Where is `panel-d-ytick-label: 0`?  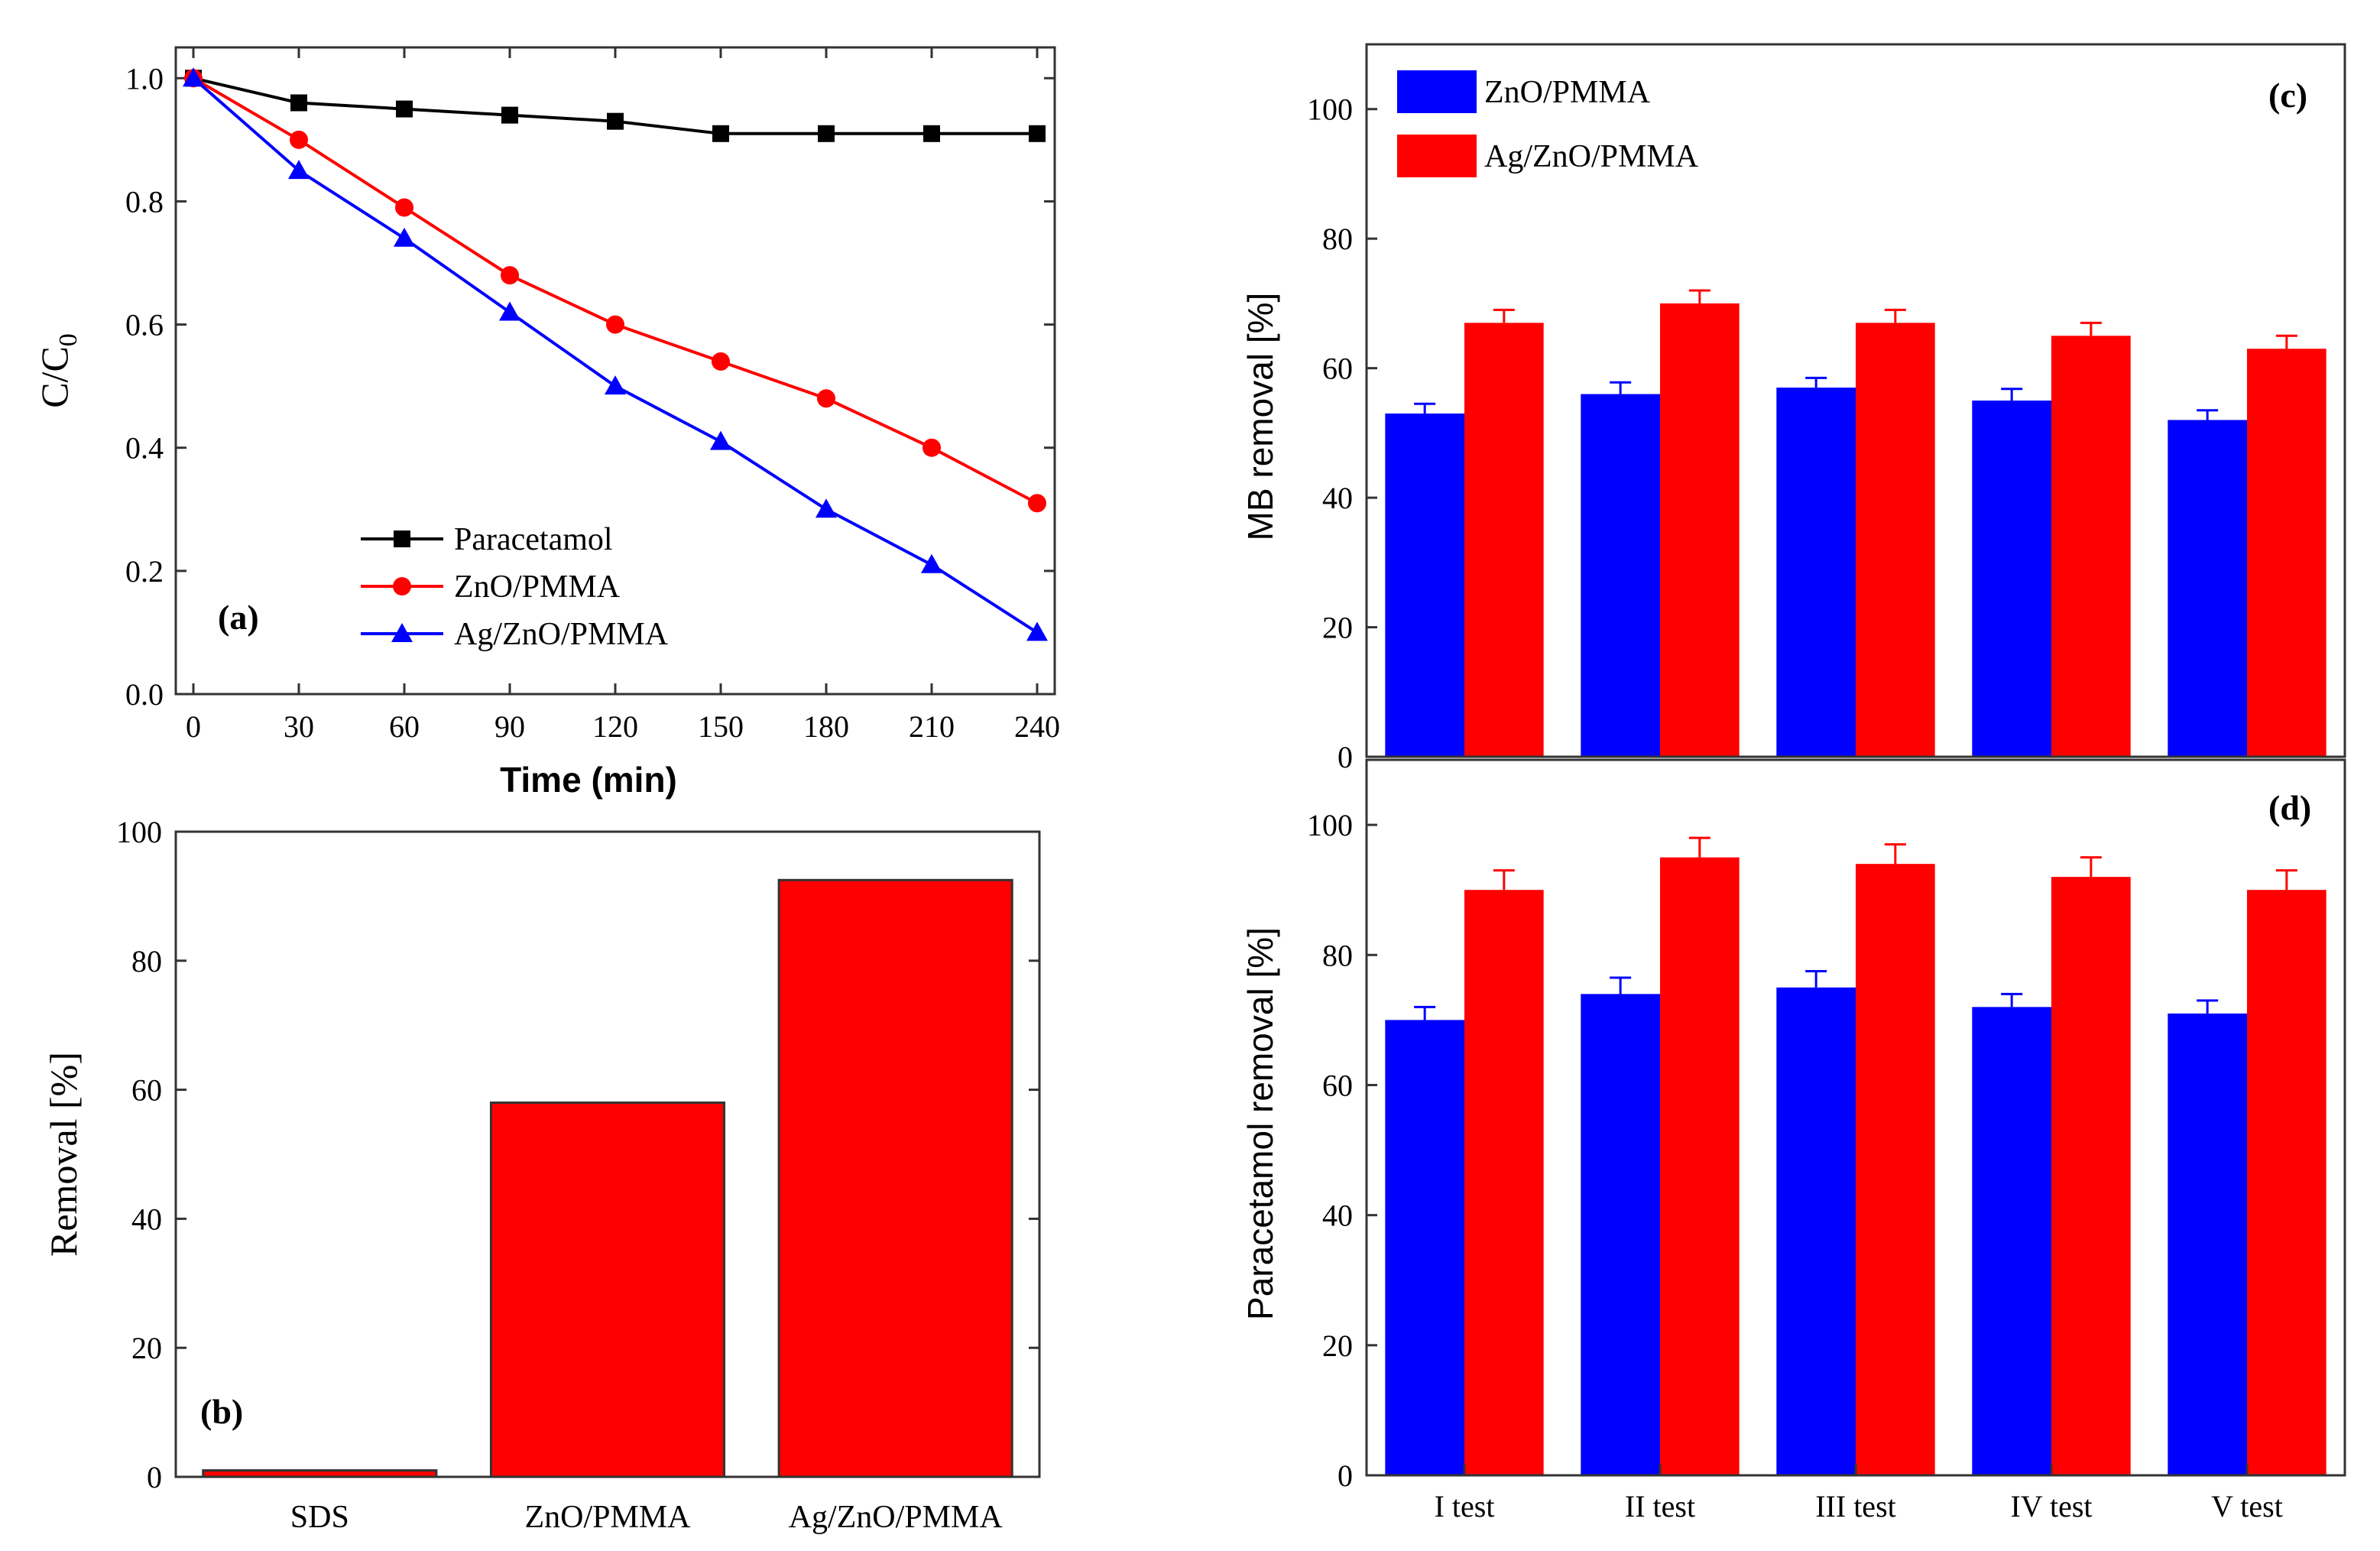 panel-d-ytick-label: 0 is located at coordinates (1345, 1476).